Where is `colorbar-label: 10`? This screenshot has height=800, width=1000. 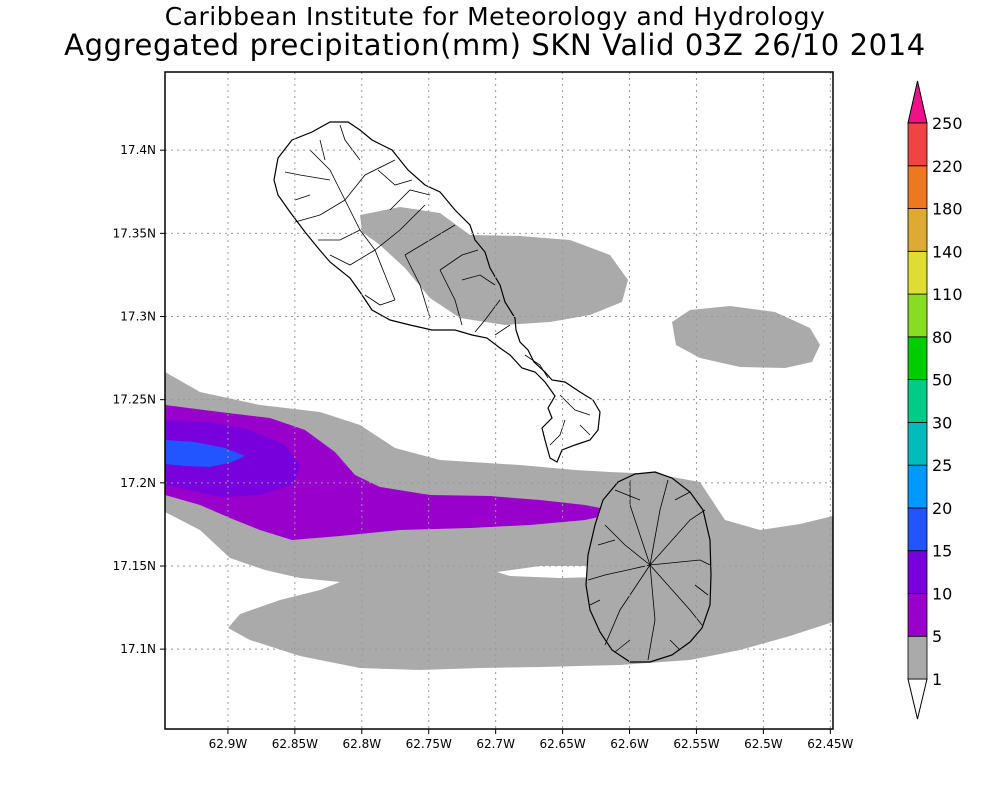
colorbar-label: 10 is located at coordinates (942, 593).